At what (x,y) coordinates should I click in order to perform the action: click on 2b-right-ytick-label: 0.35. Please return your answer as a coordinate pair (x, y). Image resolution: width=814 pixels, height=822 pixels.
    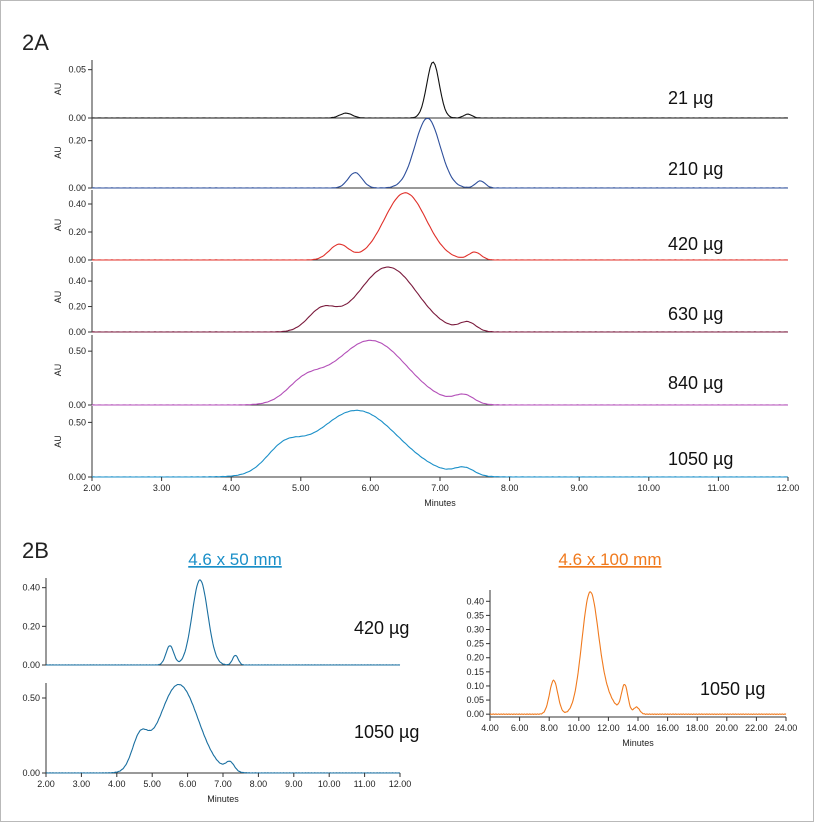
    Looking at the image, I should click on (475, 615).